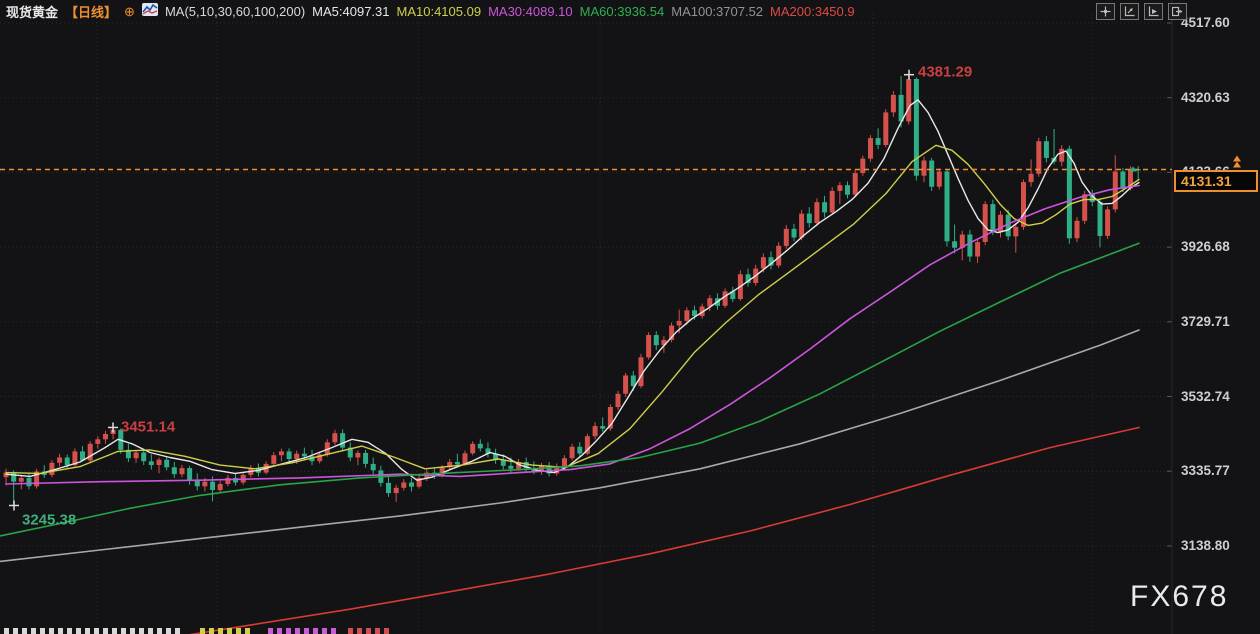 This screenshot has width=1260, height=634. I want to click on current-price-label: 4131.31, so click(1216, 181).